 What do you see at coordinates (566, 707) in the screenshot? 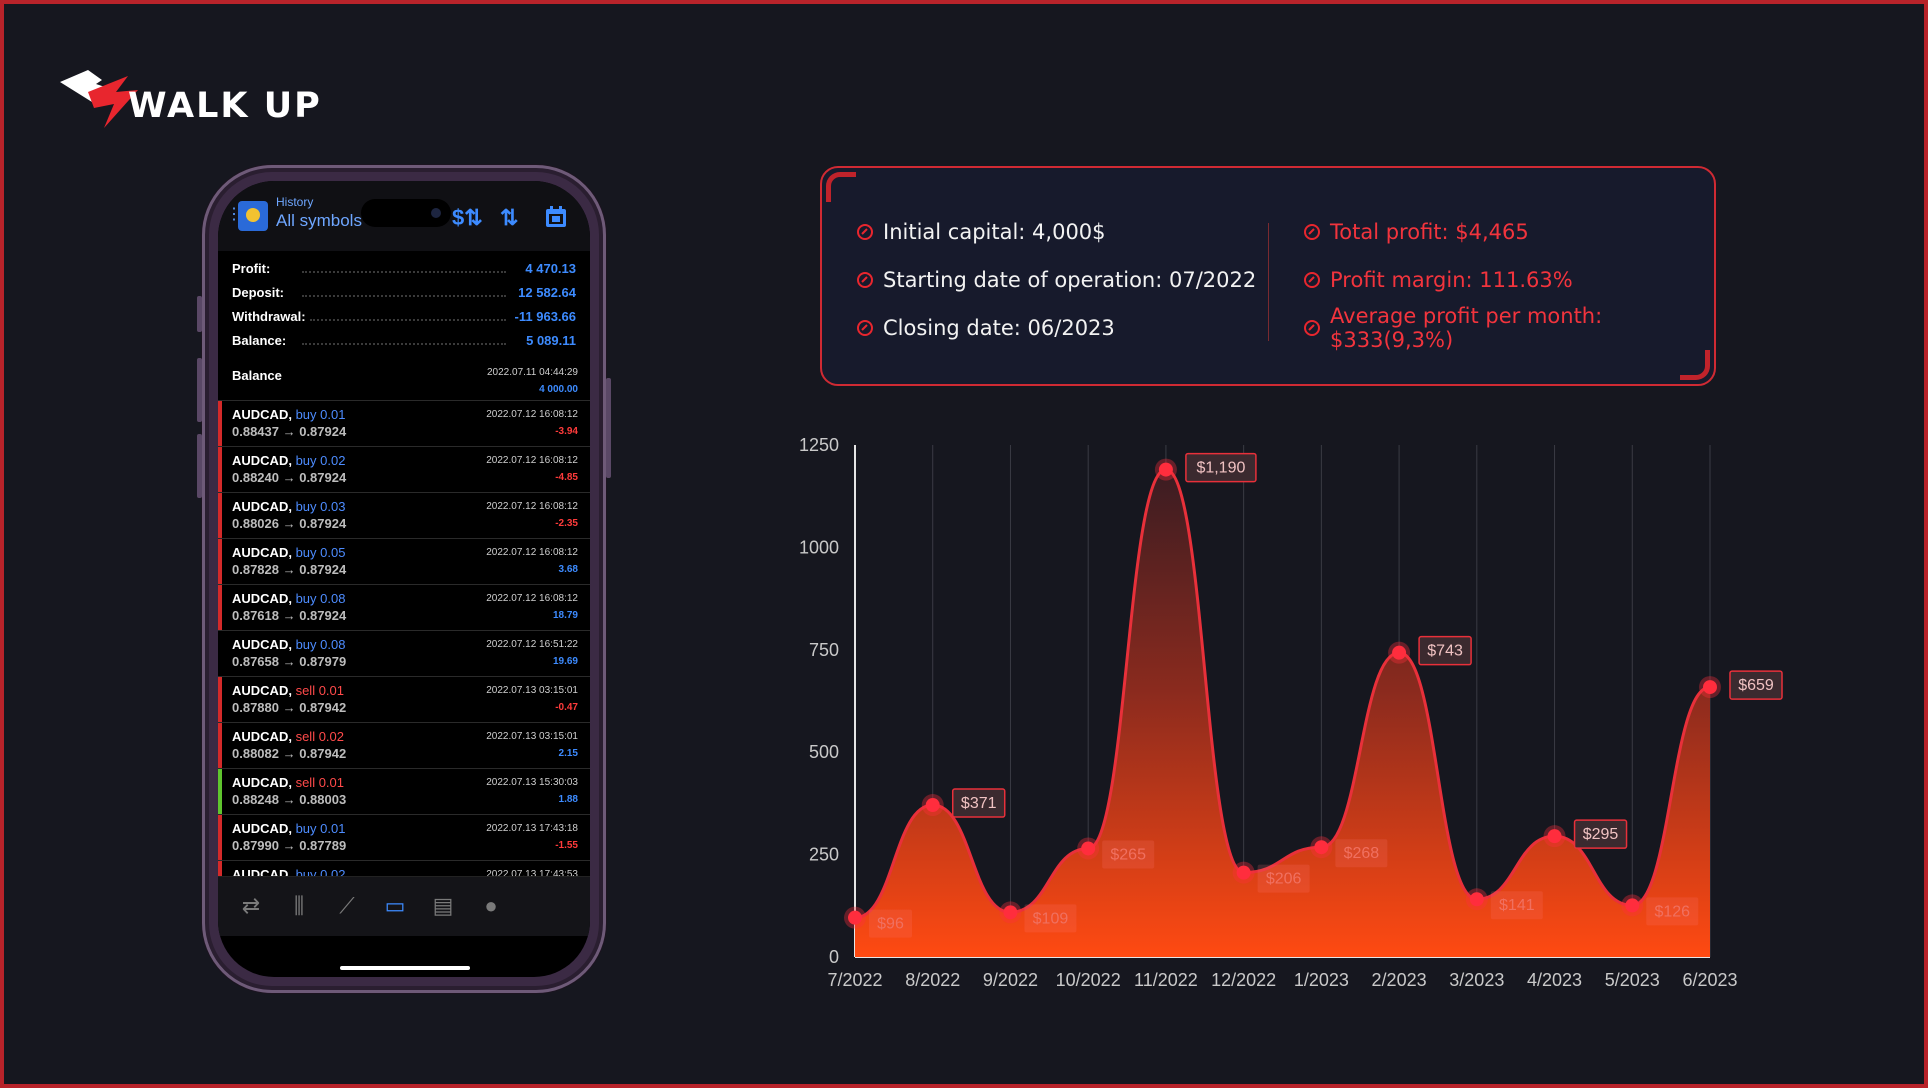
I see `trade-pnl: -0.47` at bounding box center [566, 707].